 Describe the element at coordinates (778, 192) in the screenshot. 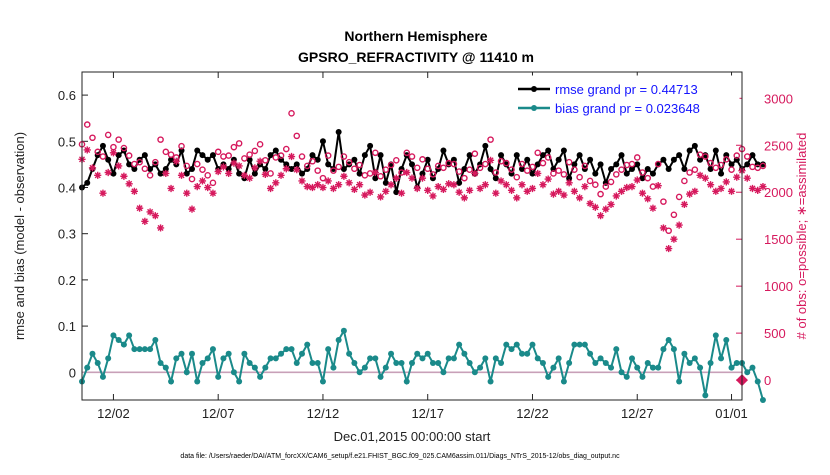

I see `y2-tick-label: 2000` at that location.